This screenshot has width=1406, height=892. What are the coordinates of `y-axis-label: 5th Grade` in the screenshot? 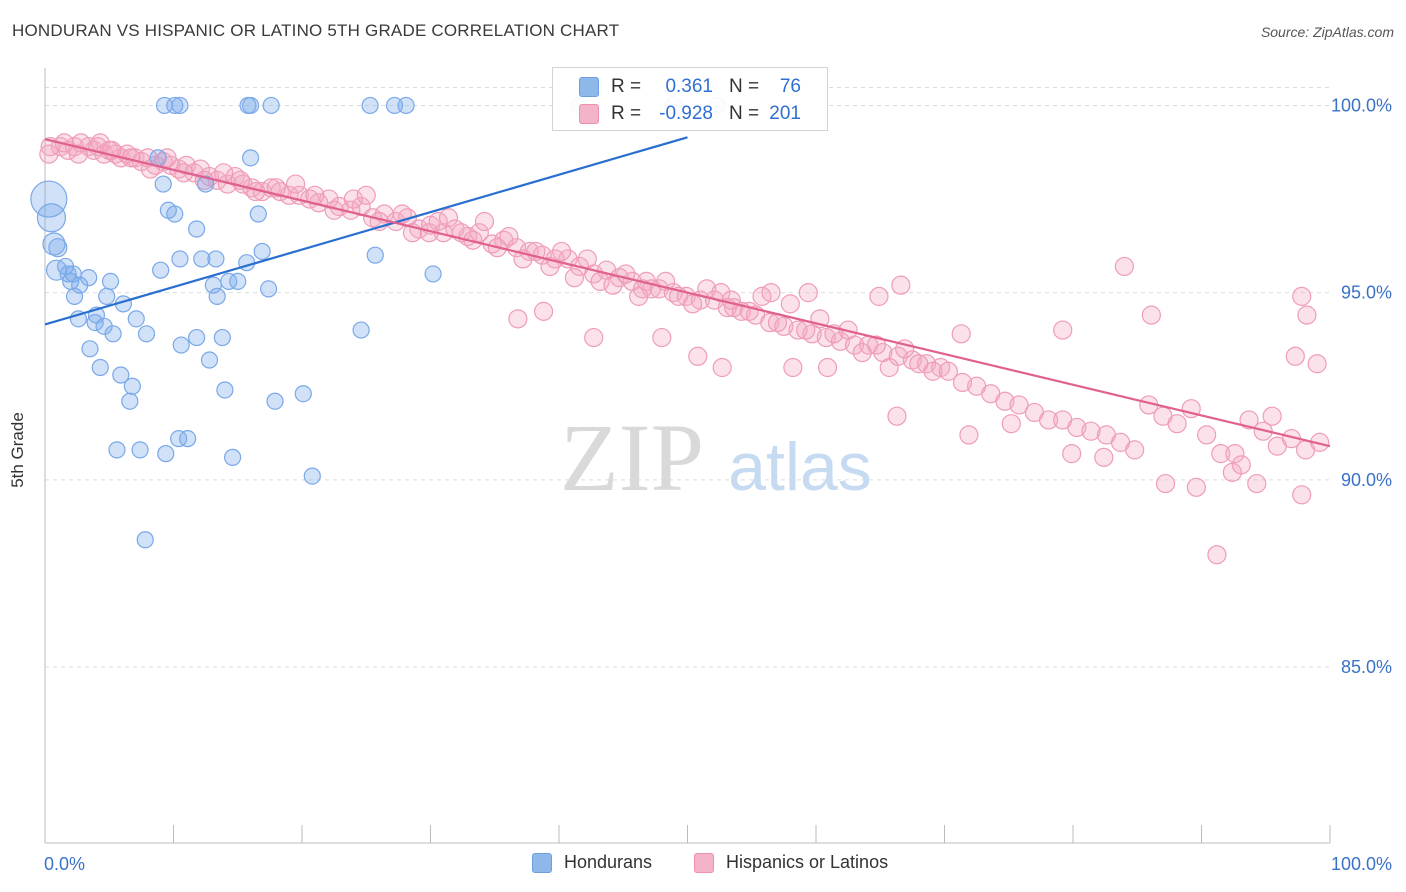 It's located at (17, 450).